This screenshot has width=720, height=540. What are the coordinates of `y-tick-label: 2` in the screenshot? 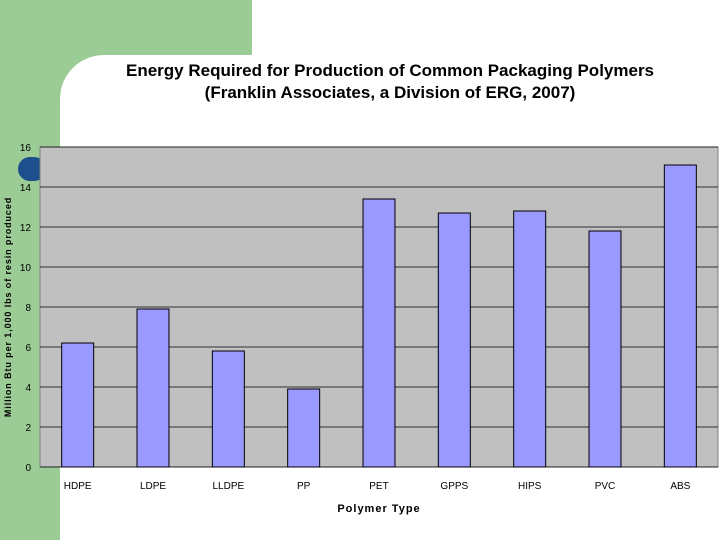 It's located at (28, 428).